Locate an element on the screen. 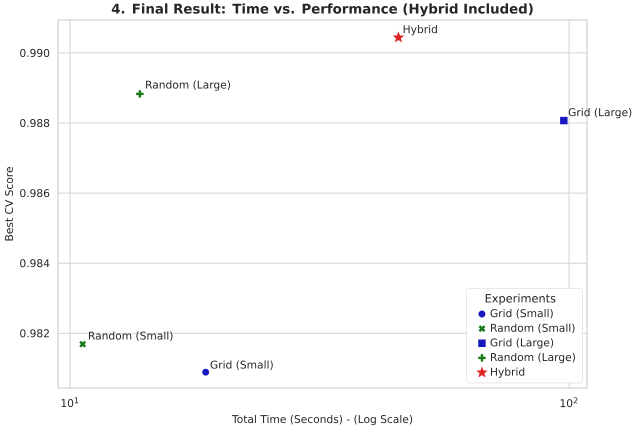  legend-label: Grid (Small) is located at coordinates (521, 313).